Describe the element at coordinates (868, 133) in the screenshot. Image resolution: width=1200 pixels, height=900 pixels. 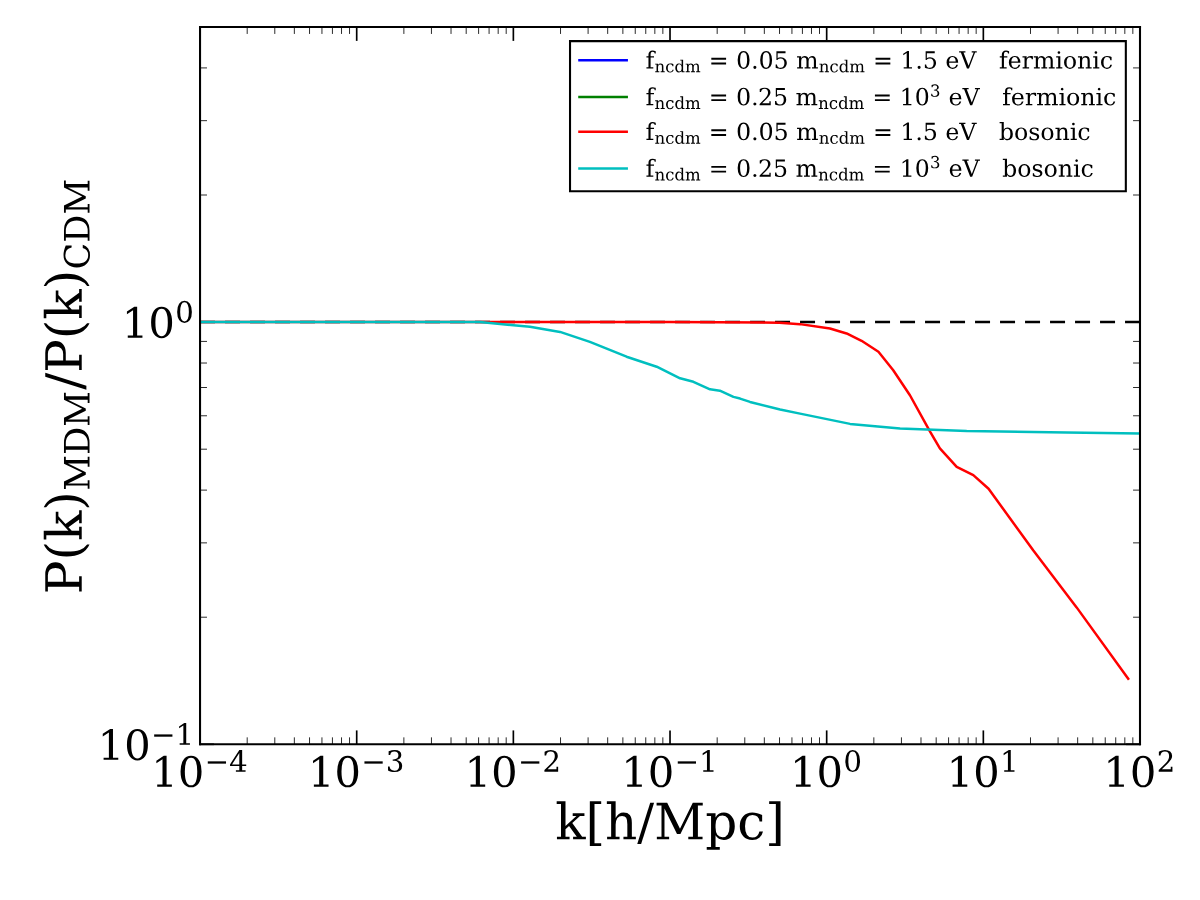
I see `legend-label: f$_{ncdm}$ = 0.05 m$_{ncdm}$ = 1.5 eV bosonic` at that location.